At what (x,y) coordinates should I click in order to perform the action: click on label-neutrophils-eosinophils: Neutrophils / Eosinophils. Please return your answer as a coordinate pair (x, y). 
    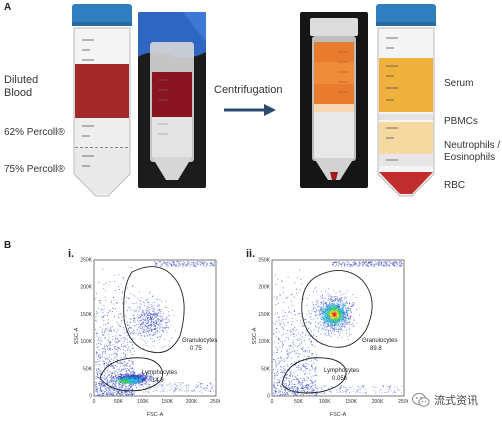
    Looking at the image, I should click on (472, 151).